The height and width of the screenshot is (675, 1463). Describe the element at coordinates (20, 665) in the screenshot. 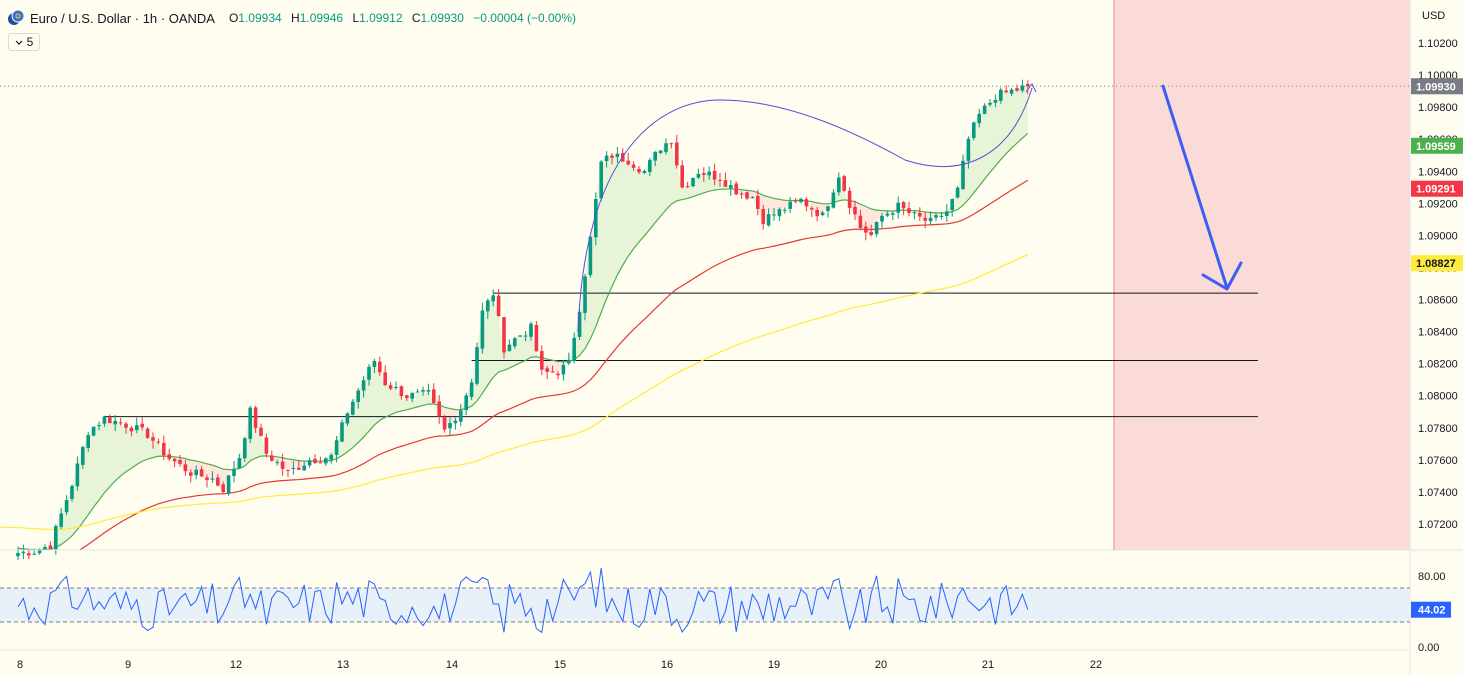

I see `time-tick-label: 8` at that location.